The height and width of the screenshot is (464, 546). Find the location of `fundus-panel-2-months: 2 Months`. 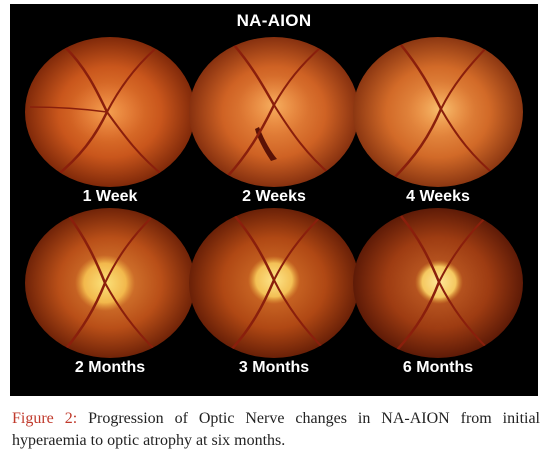

fundus-panel-2-months: 2 Months is located at coordinates (110, 303).